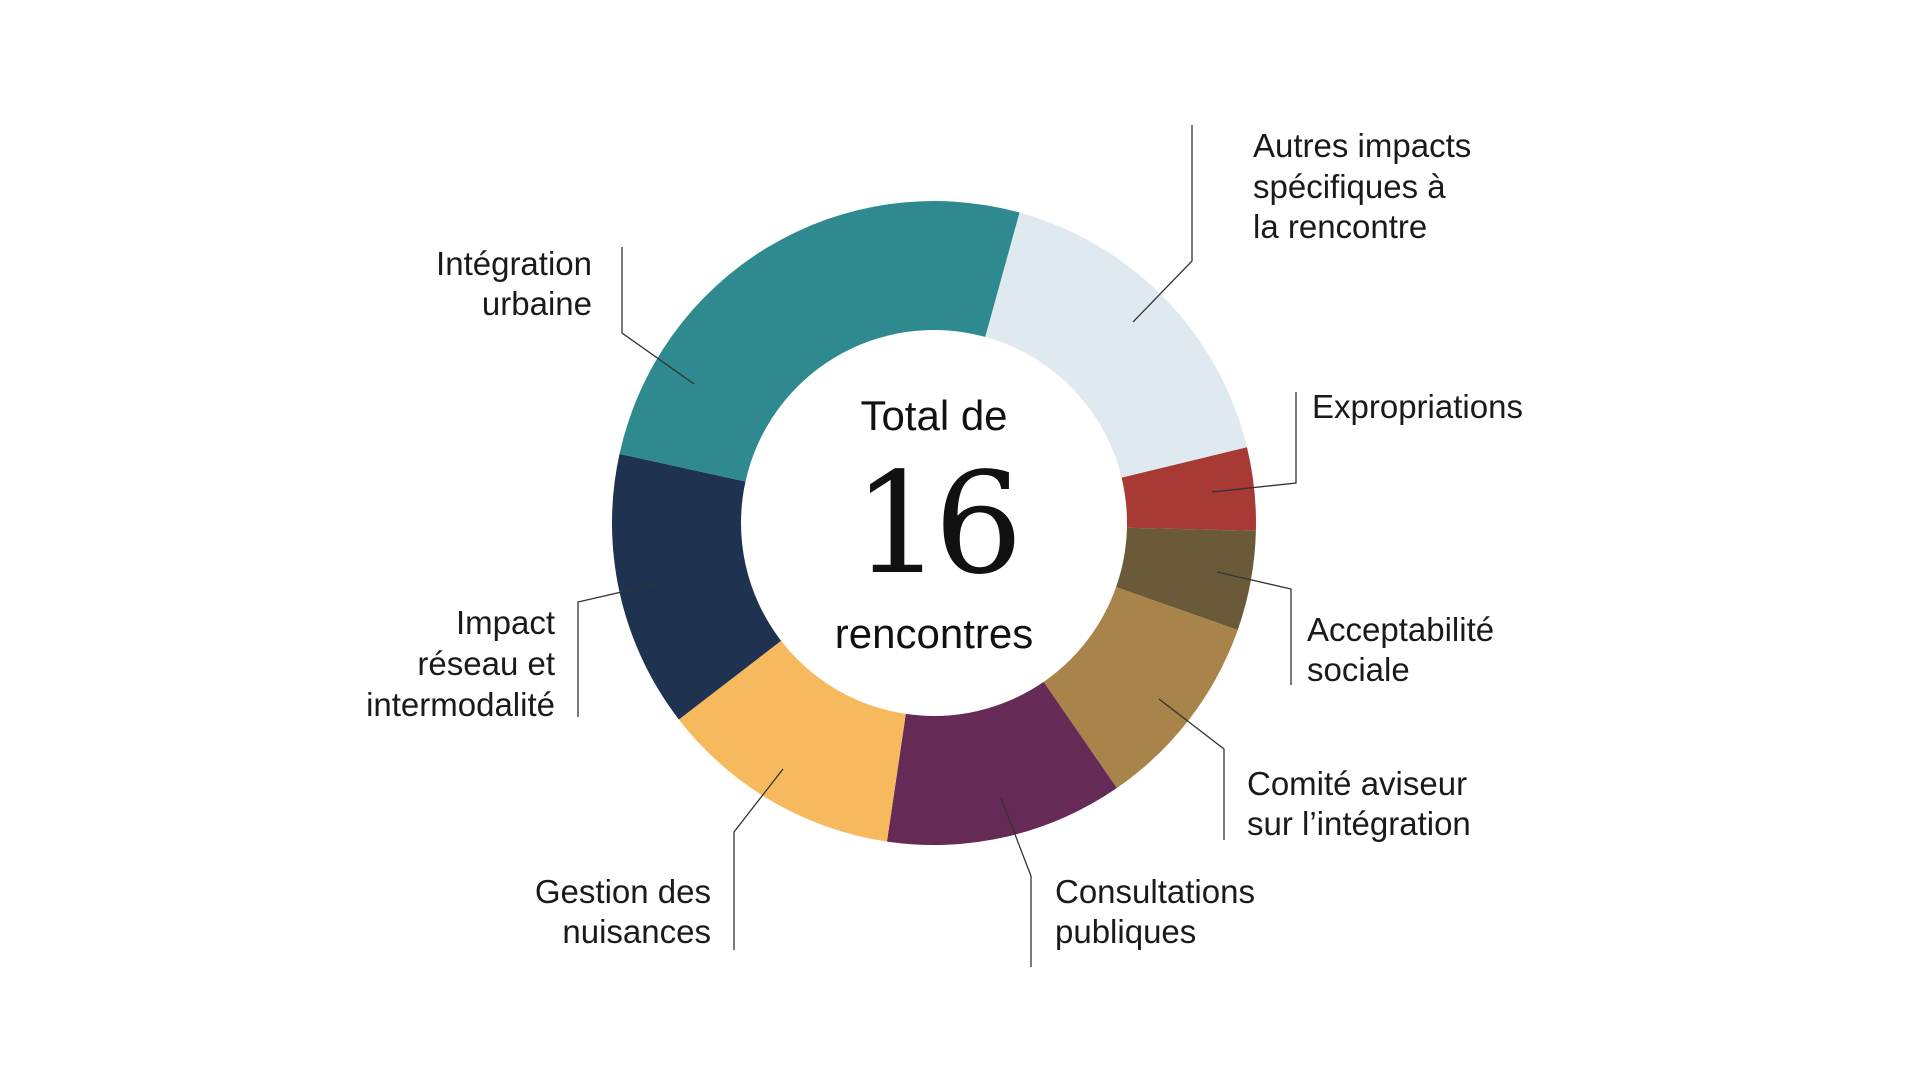  Describe the element at coordinates (1400, 649) in the screenshot. I see `slice-label-2: Acceptabilité sociale` at that location.